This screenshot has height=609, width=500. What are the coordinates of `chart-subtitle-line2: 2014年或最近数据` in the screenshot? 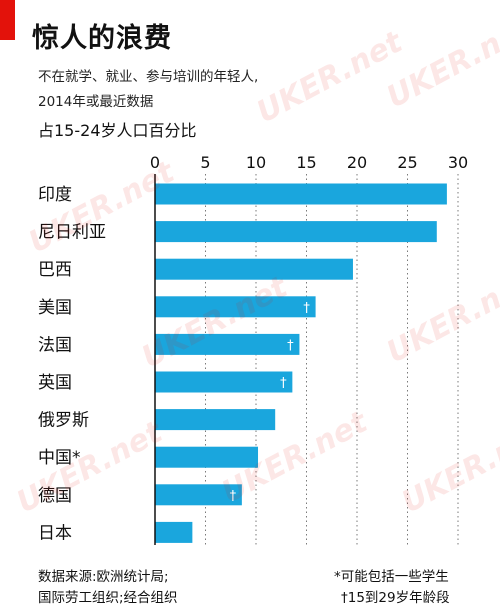 It's located at (96, 102).